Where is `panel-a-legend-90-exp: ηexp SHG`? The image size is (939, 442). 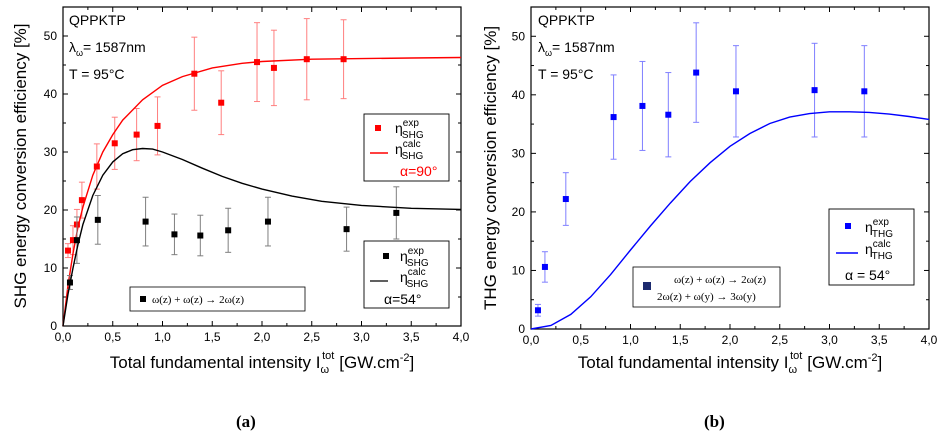
panel-a-legend-90-exp: ηexp SHG is located at coordinates (409, 129).